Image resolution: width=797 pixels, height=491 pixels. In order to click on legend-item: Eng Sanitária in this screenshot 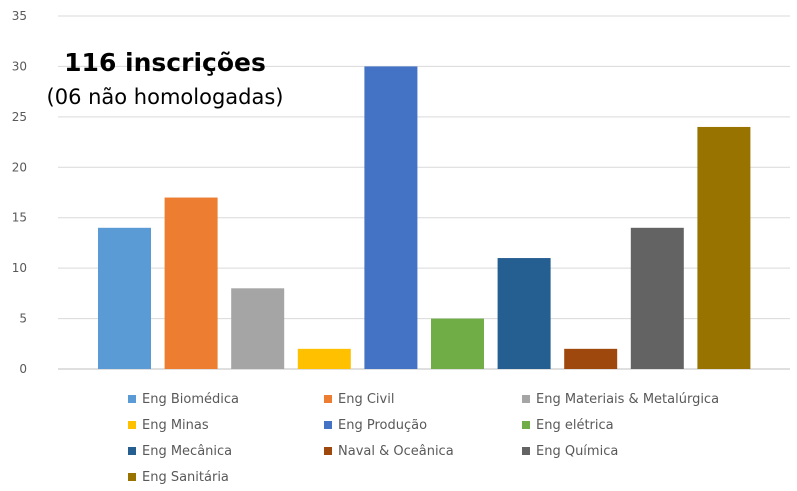, I will do `click(178, 477)`.